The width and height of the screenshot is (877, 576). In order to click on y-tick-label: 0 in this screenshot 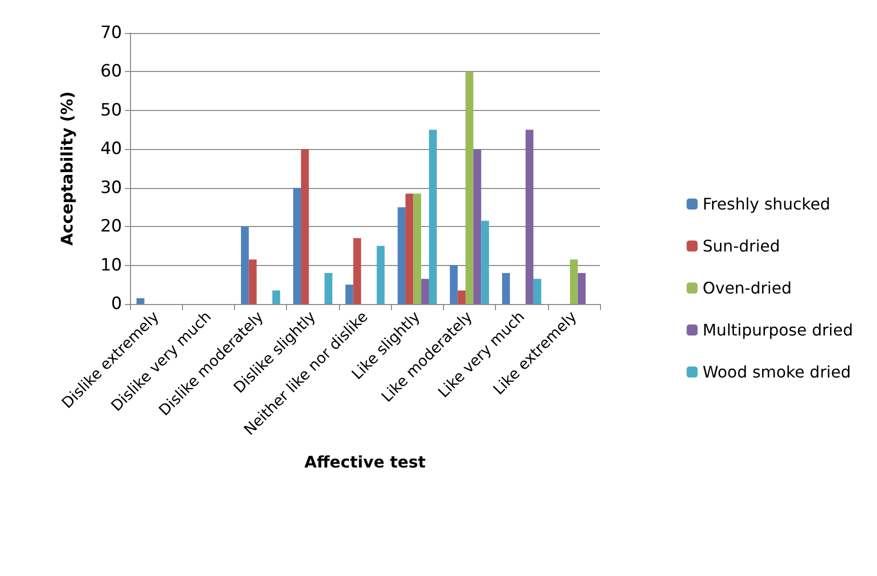, I will do `click(116, 304)`.